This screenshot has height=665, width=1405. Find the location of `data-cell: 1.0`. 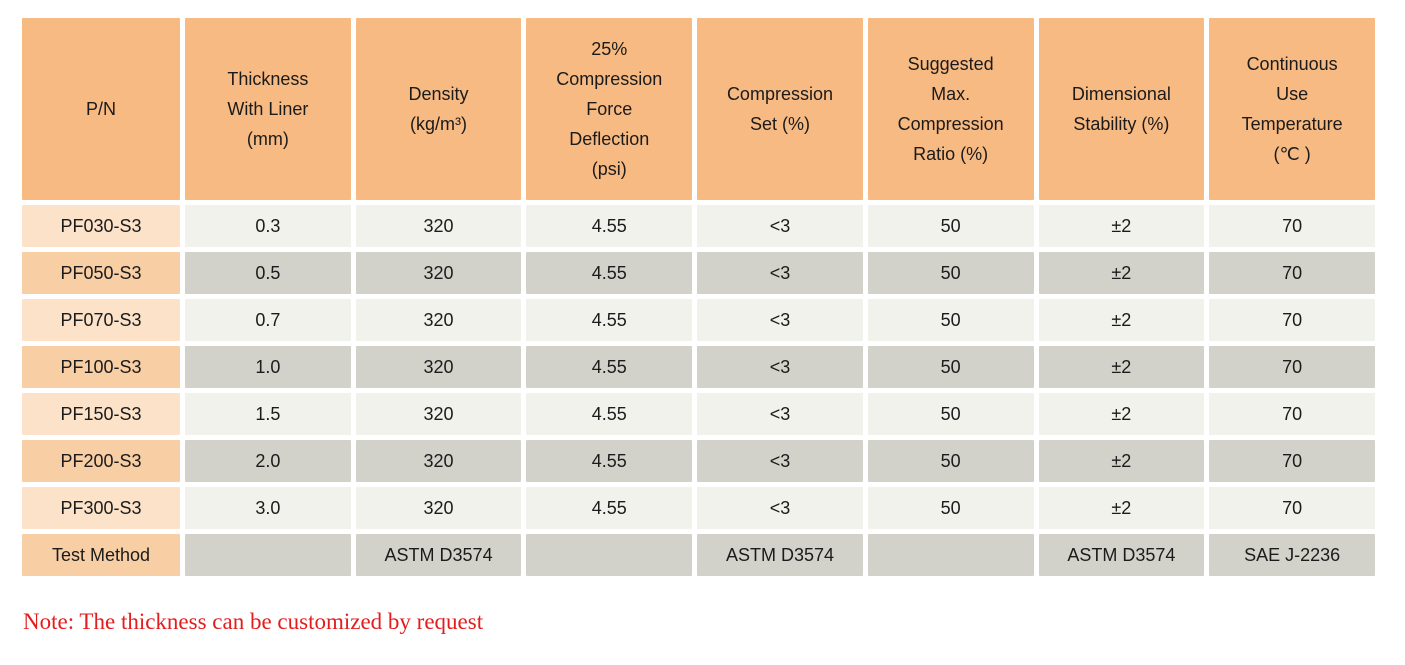

data-cell: 1.0 is located at coordinates (268, 367).